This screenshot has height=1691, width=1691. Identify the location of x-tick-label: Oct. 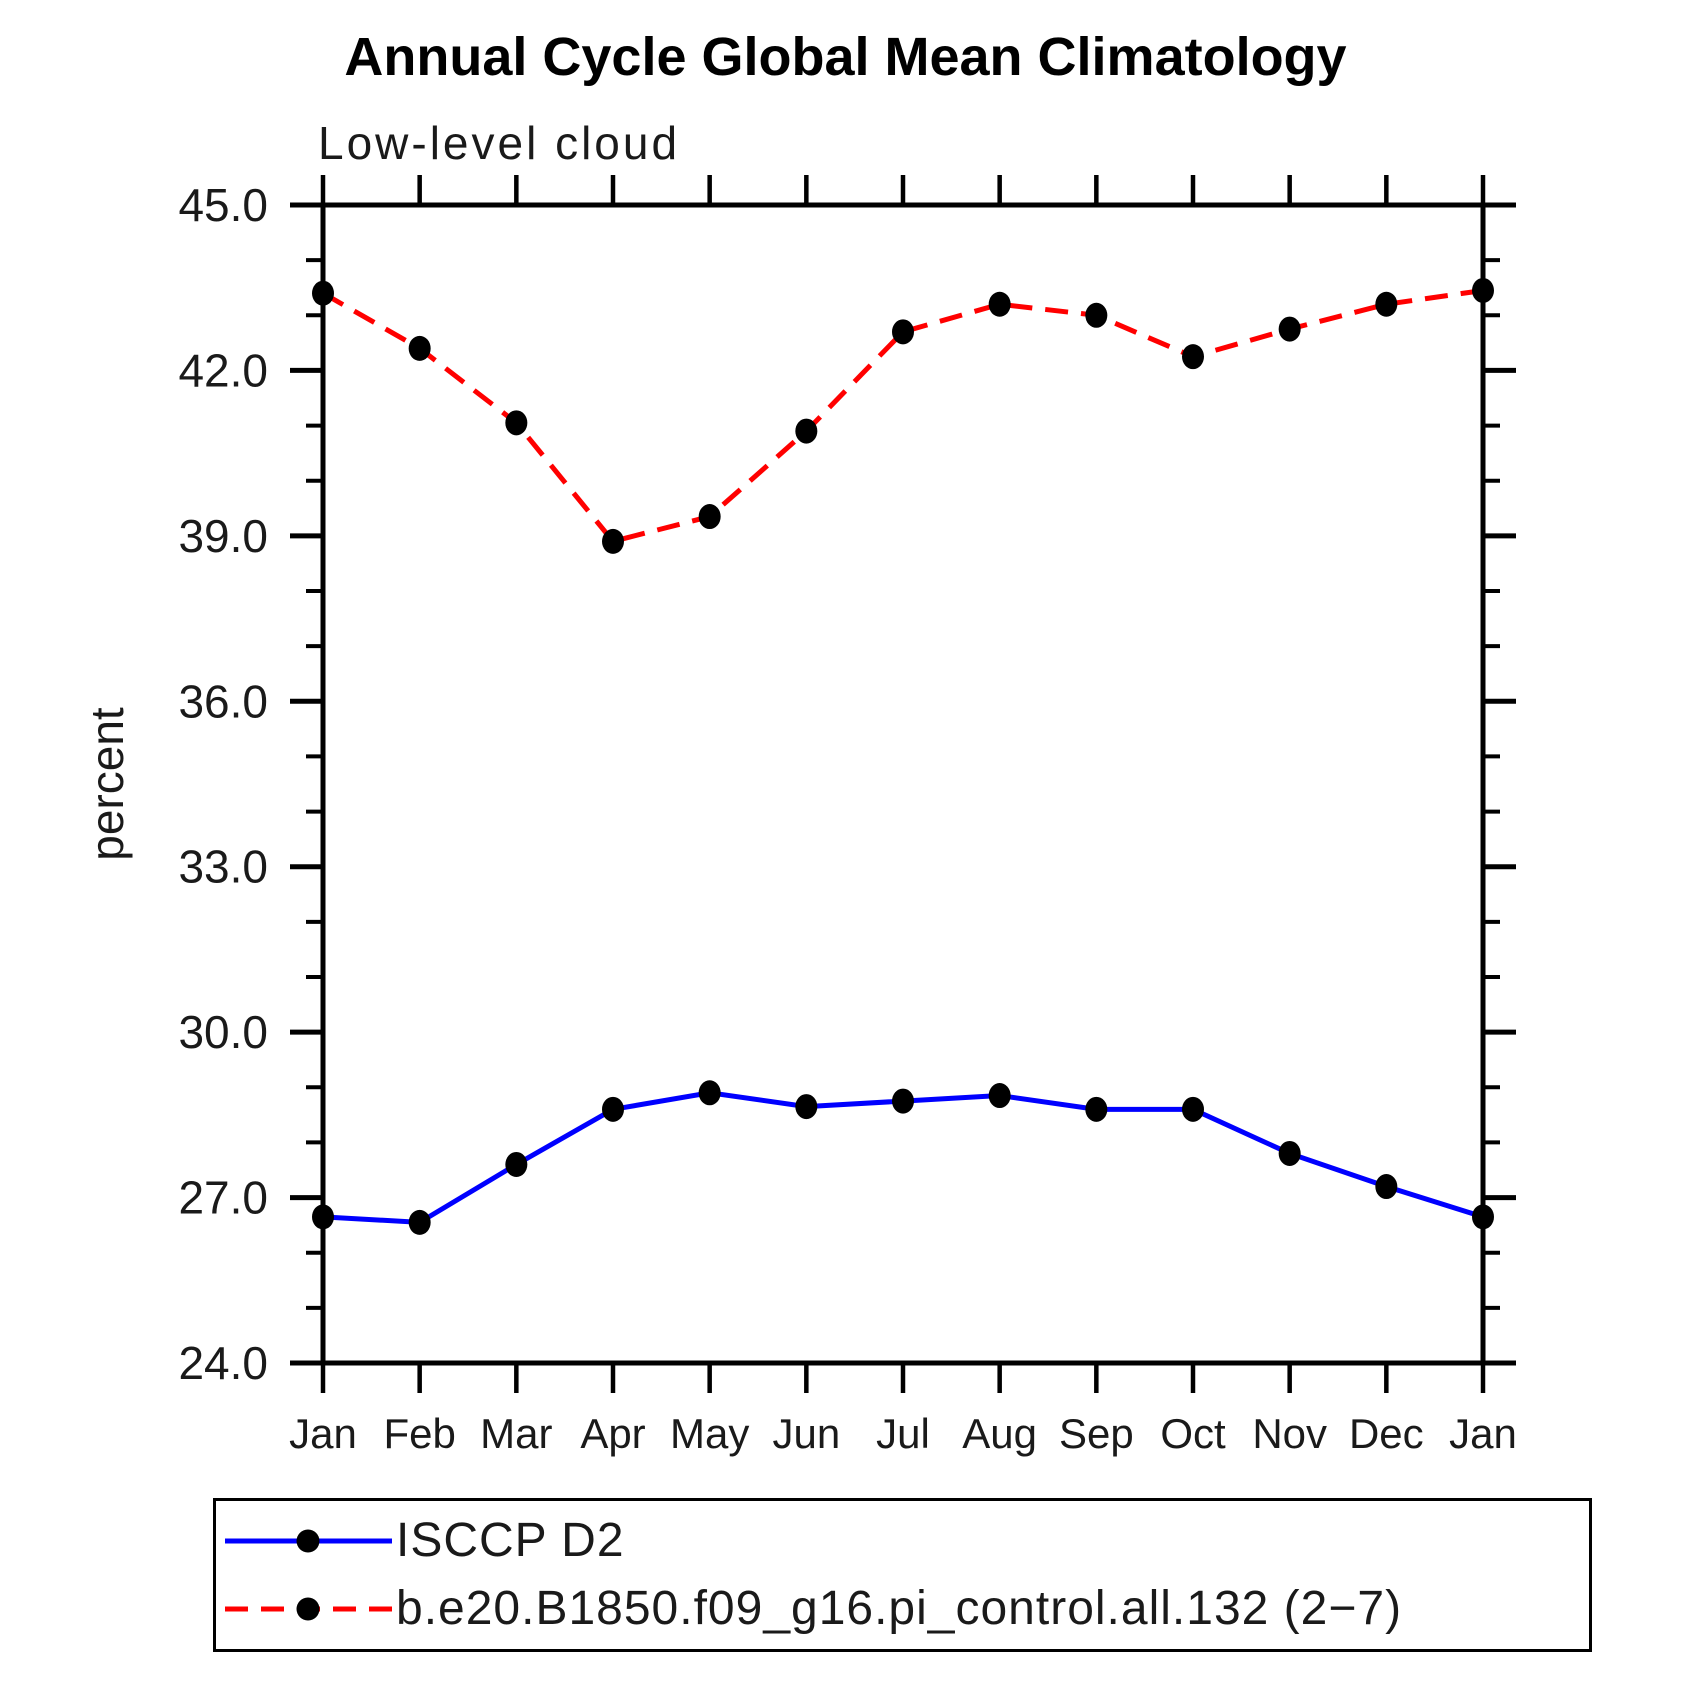
(1193, 1433).